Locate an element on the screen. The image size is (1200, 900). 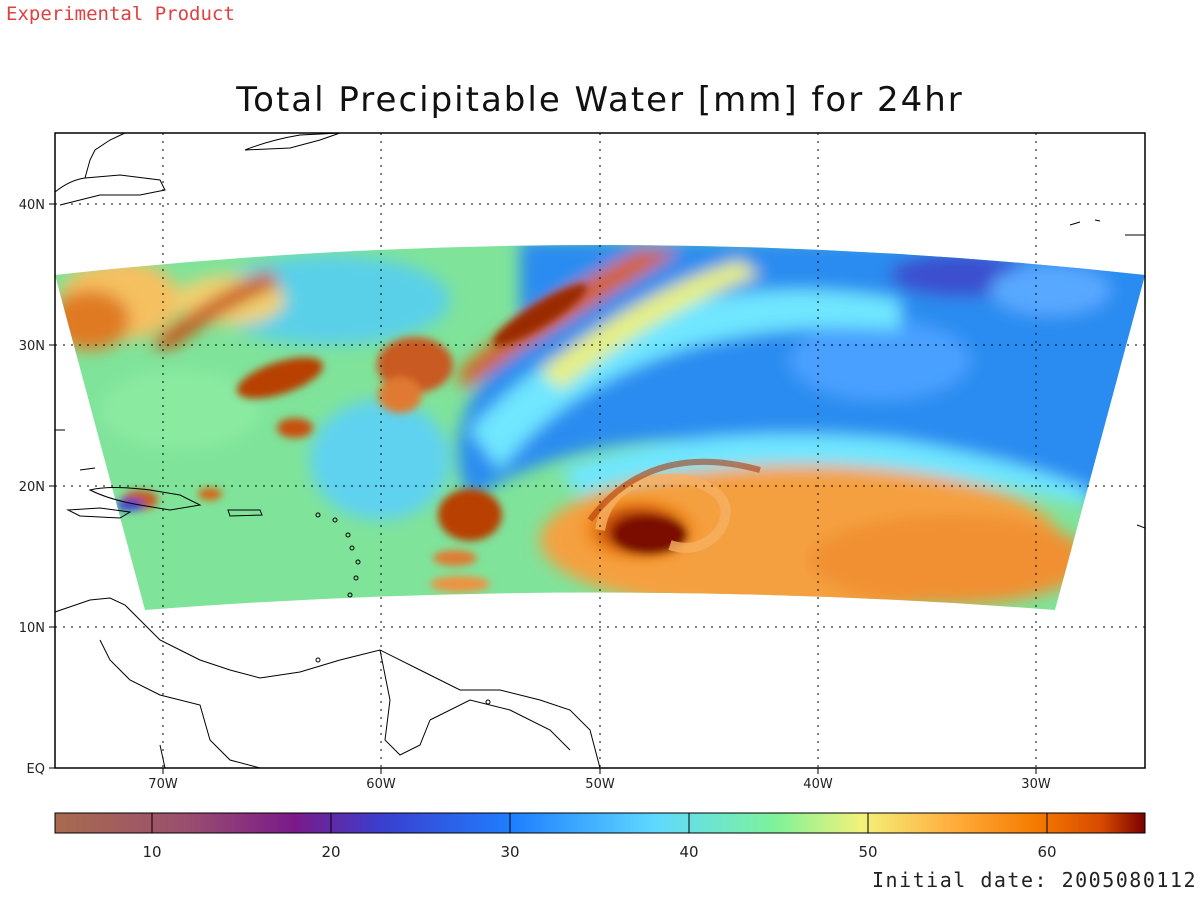
colorbar-ticks is located at coordinates (599, 823).